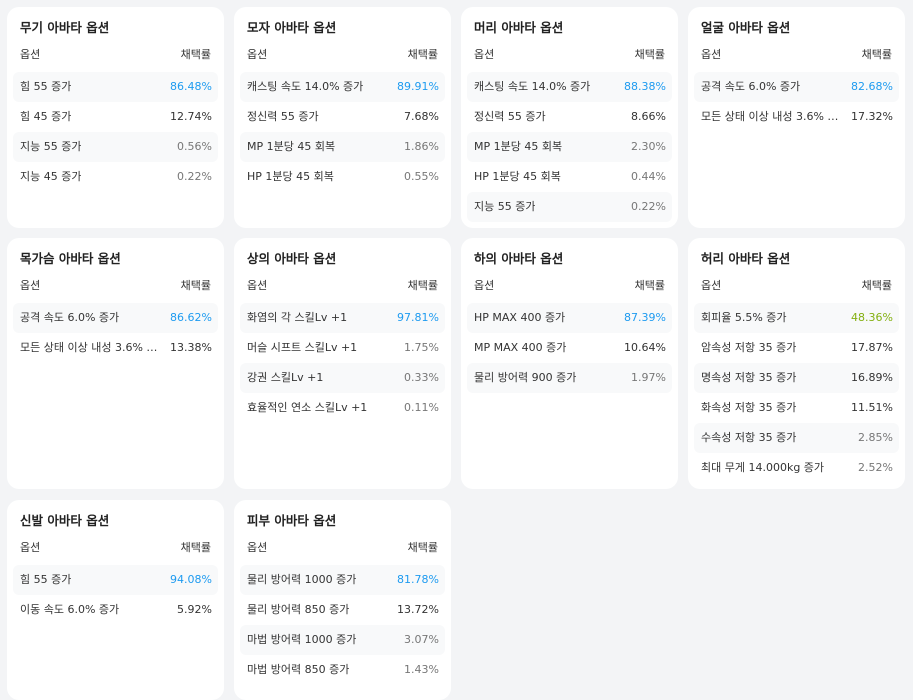 The width and height of the screenshot is (913, 700). What do you see at coordinates (645, 86) in the screenshot?
I see `option-rate: 88.38%` at bounding box center [645, 86].